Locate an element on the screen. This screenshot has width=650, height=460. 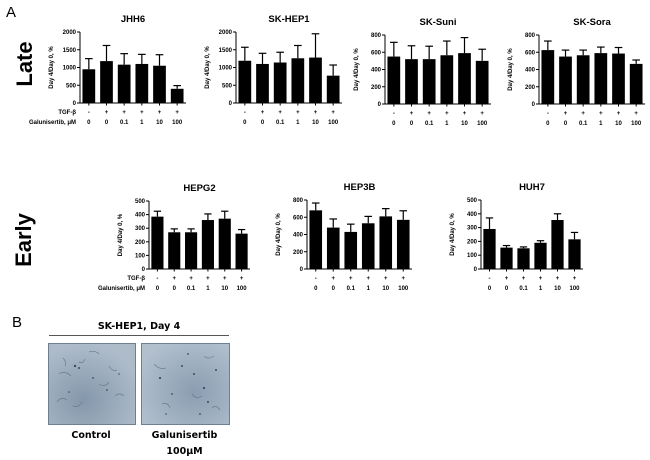
micrograph-galunisertib is located at coordinates (185, 384).